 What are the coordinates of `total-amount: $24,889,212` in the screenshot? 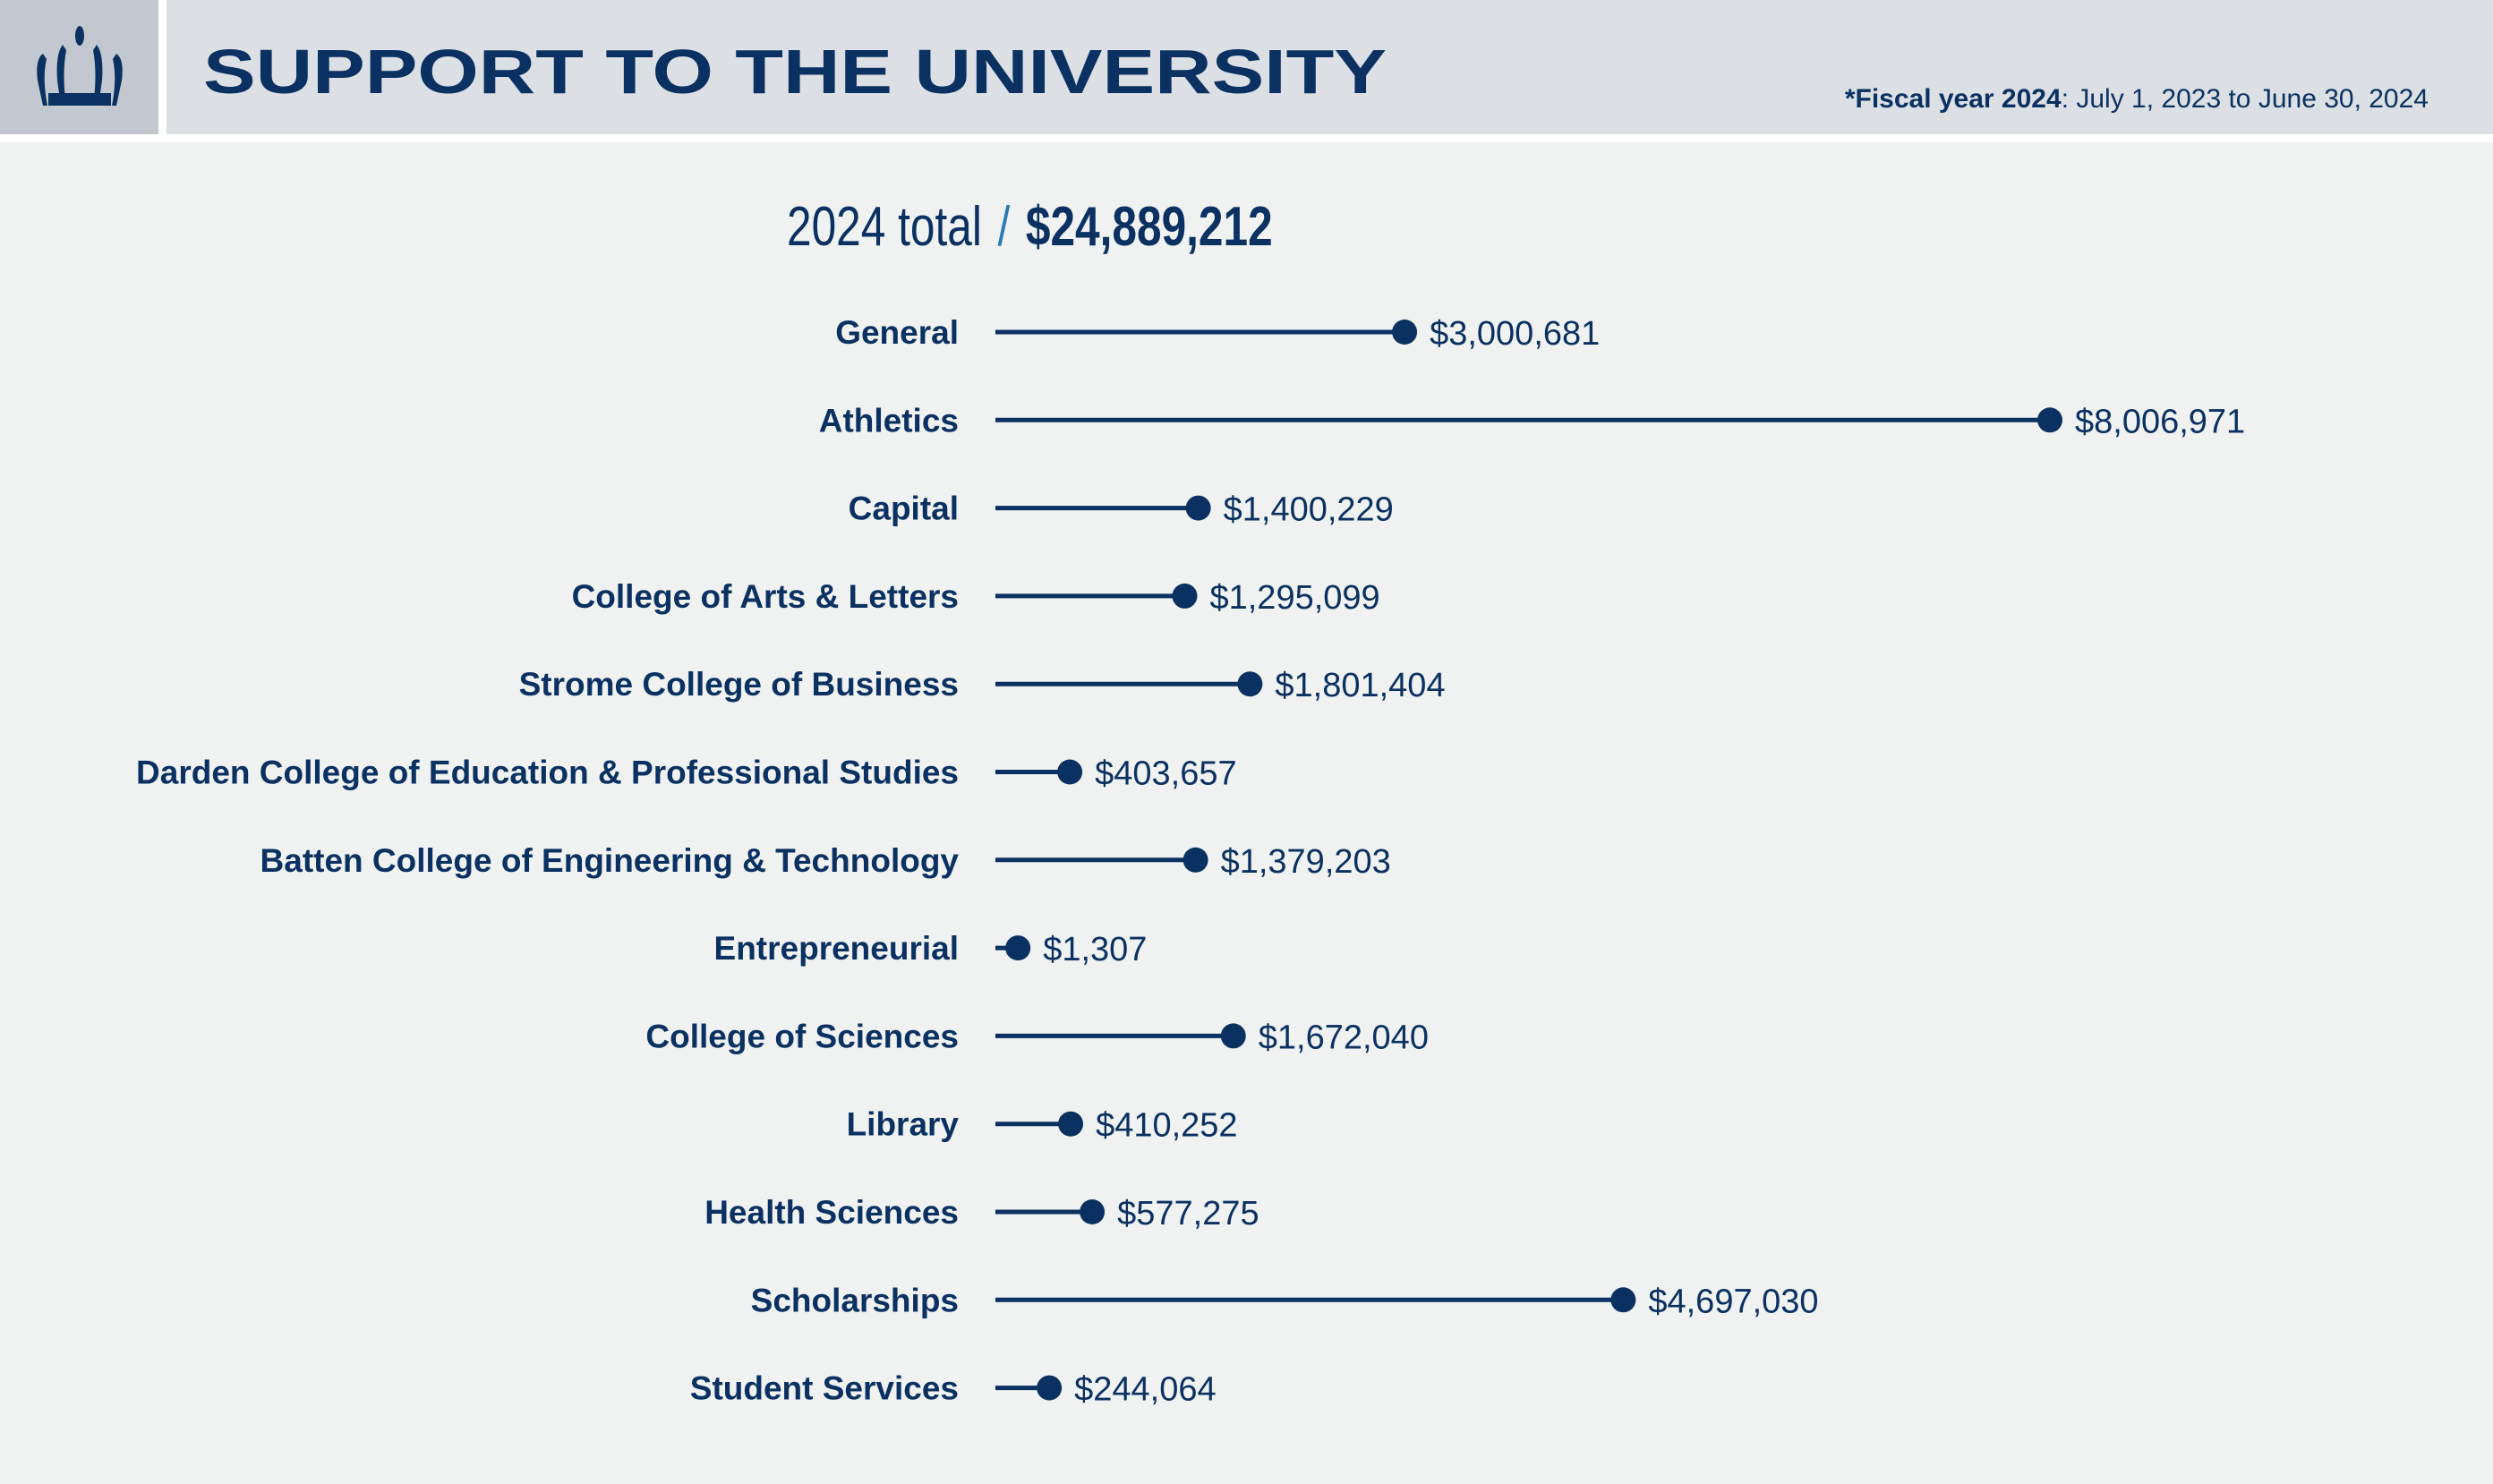 It's located at (1149, 227).